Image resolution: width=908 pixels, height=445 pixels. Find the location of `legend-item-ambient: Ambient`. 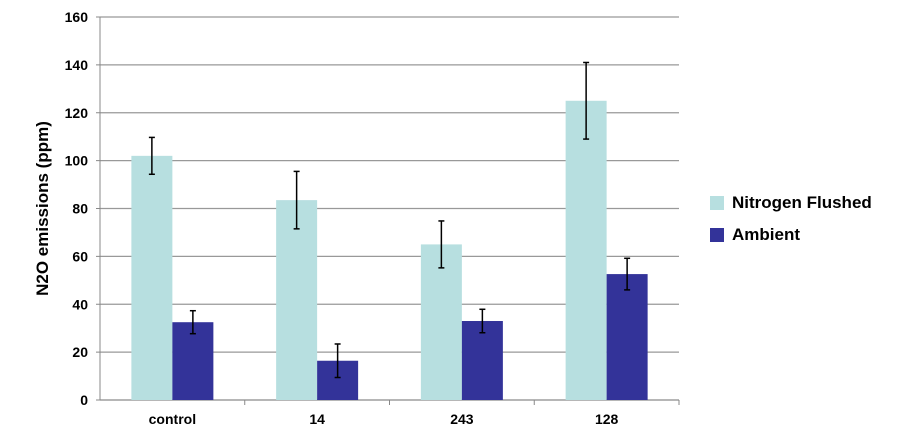

legend-item-ambient: Ambient is located at coordinates (755, 235).